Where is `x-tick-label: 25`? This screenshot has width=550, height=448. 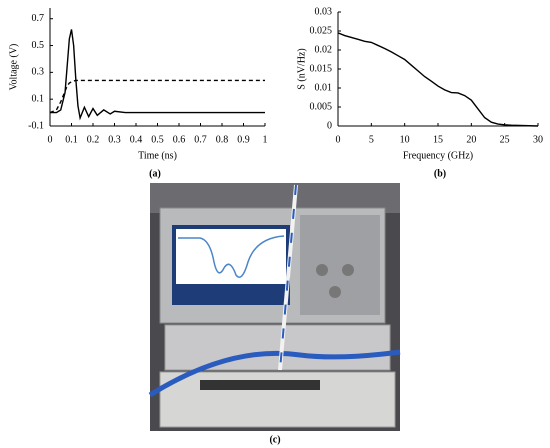 x-tick-label: 25 is located at coordinates (505, 139).